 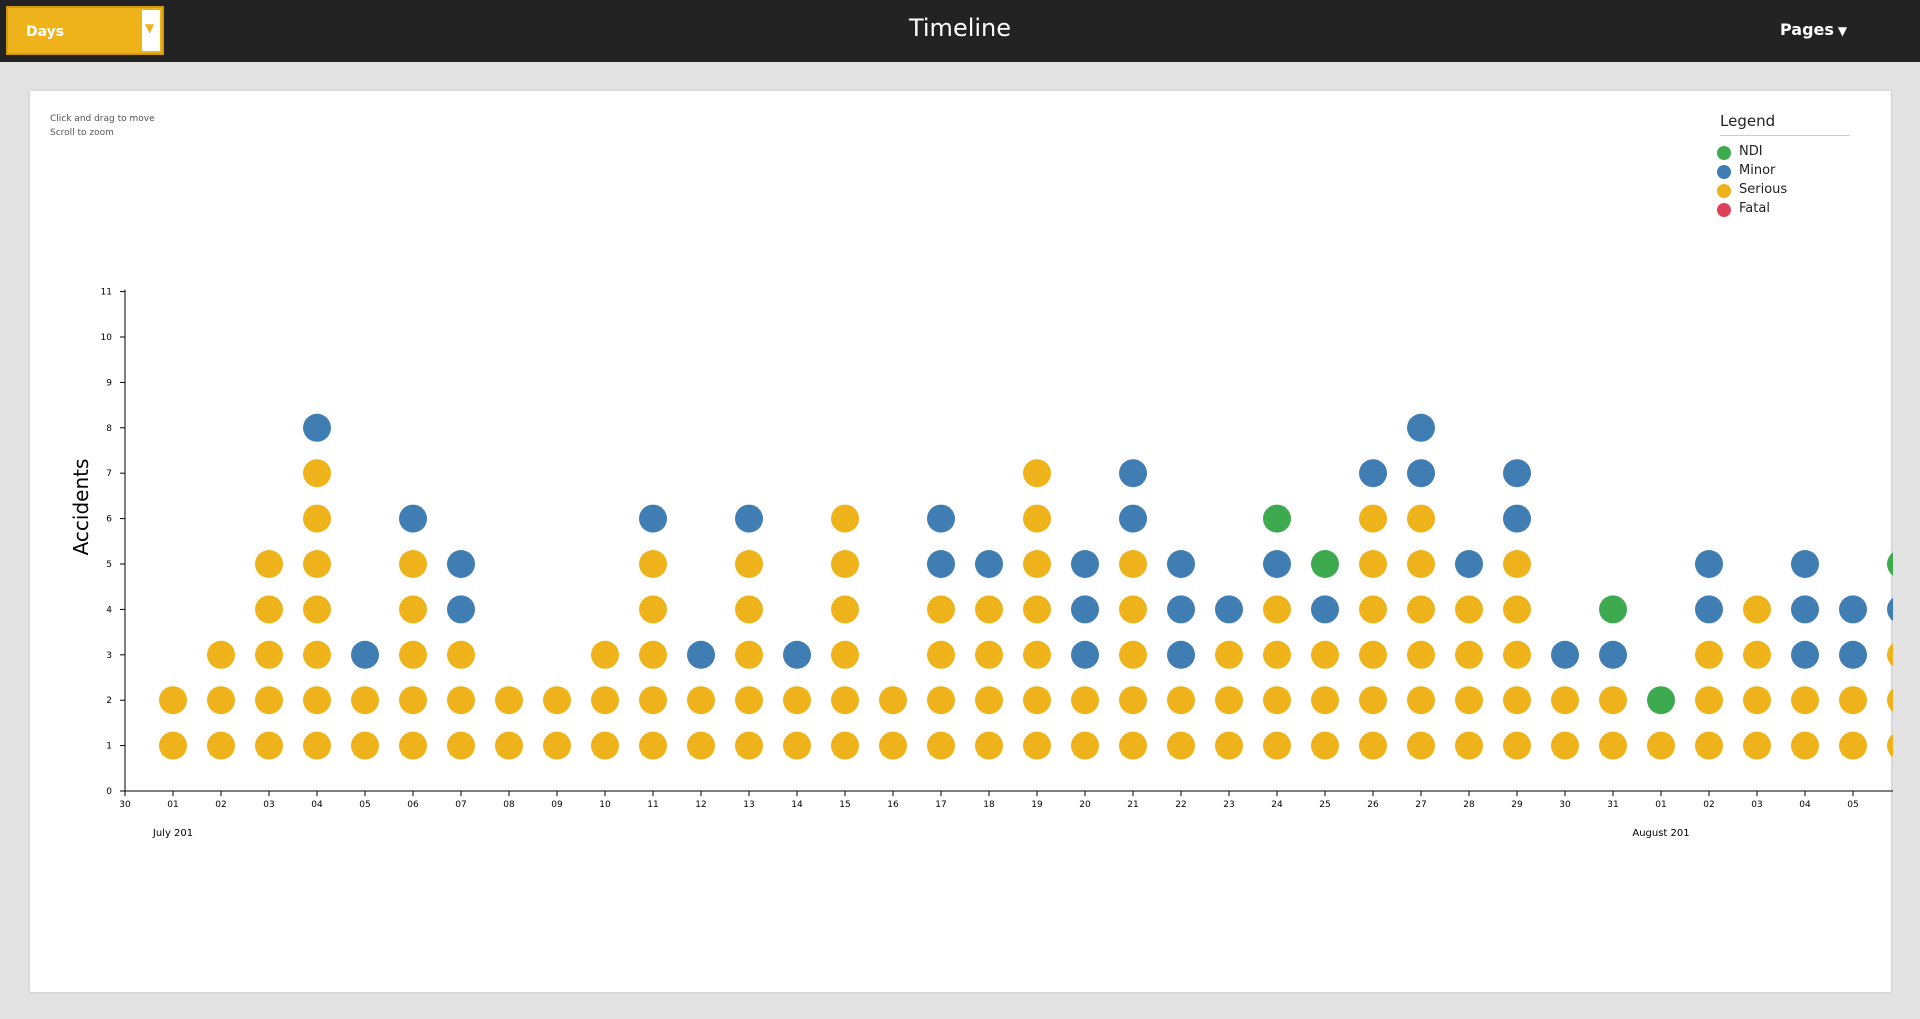 What do you see at coordinates (1517, 805) in the screenshot?
I see `x-tick-label: 29` at bounding box center [1517, 805].